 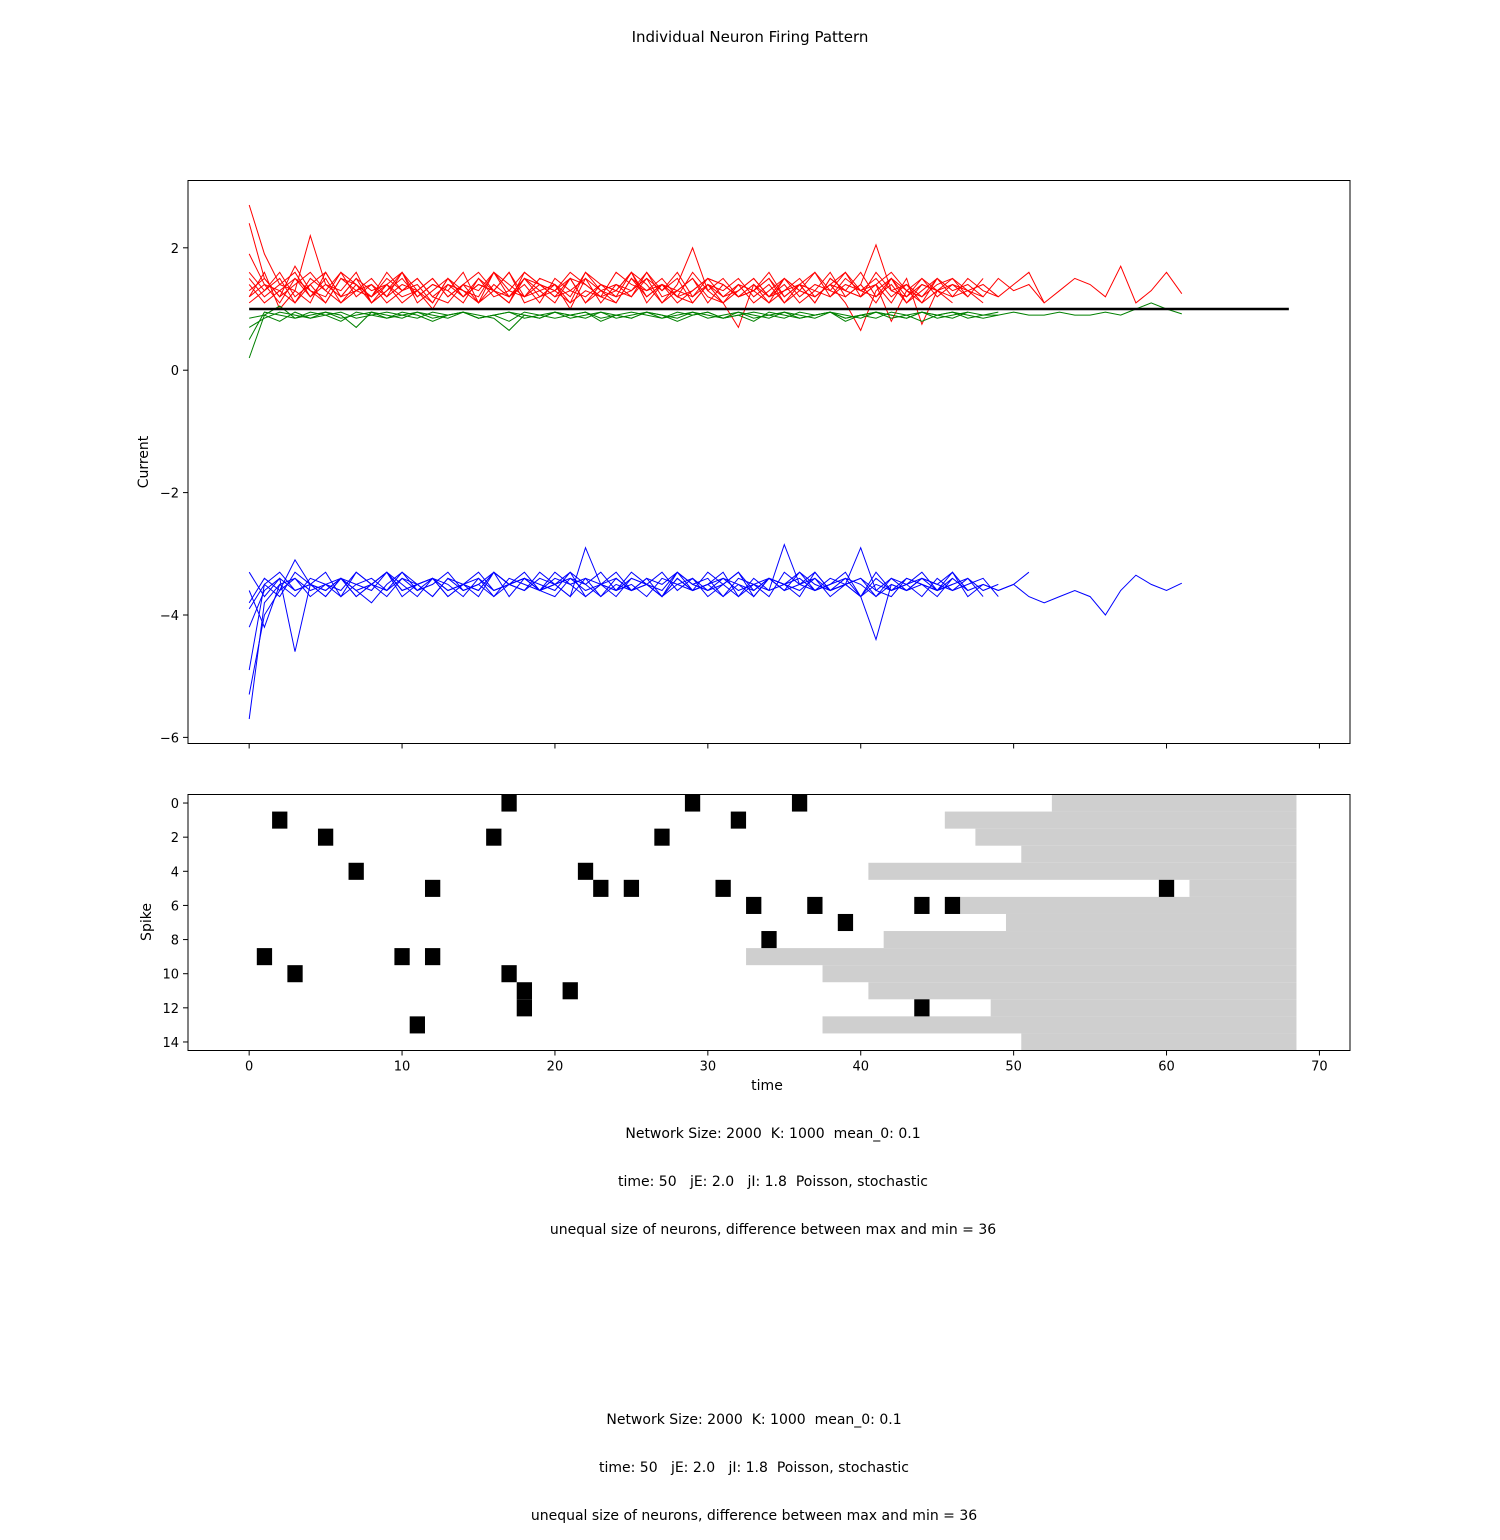 What do you see at coordinates (1319, 1067) in the screenshot?
I see `spike-xtick-label: 70` at bounding box center [1319, 1067].